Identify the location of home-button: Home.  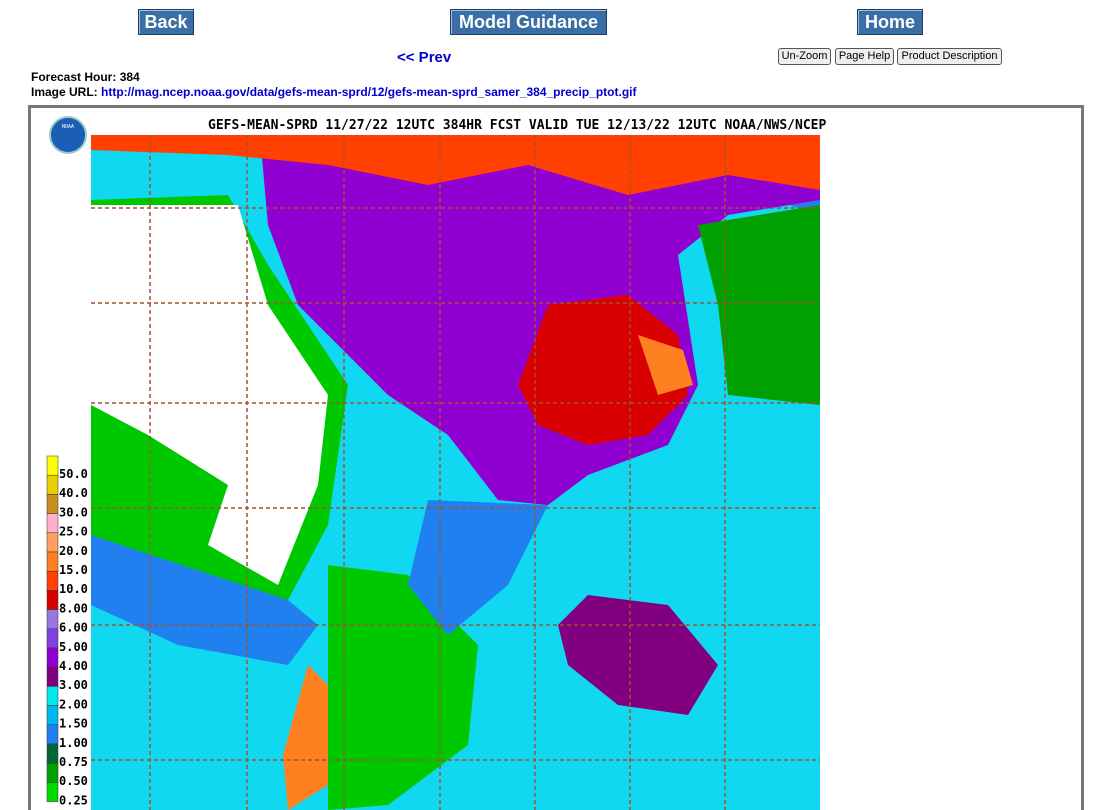
(890, 22).